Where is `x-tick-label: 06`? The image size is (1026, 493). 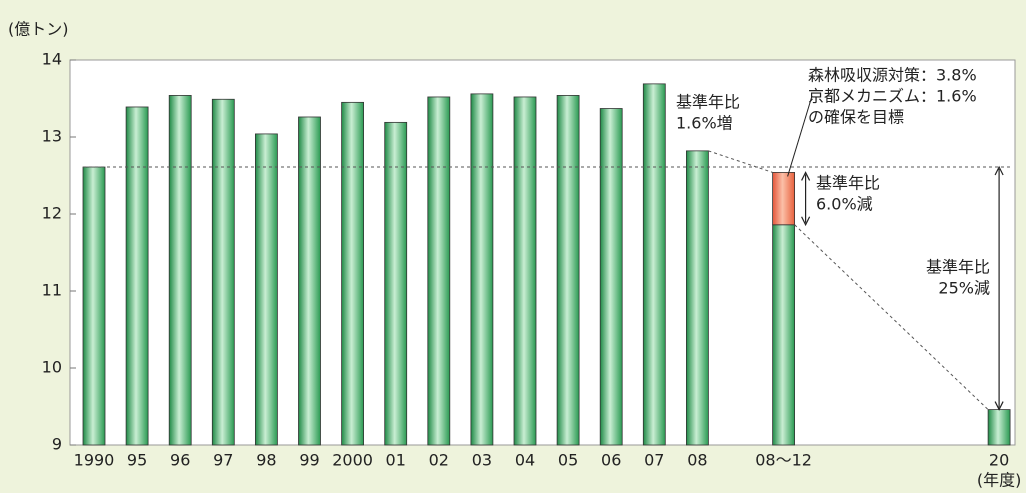
x-tick-label: 06 is located at coordinates (611, 460).